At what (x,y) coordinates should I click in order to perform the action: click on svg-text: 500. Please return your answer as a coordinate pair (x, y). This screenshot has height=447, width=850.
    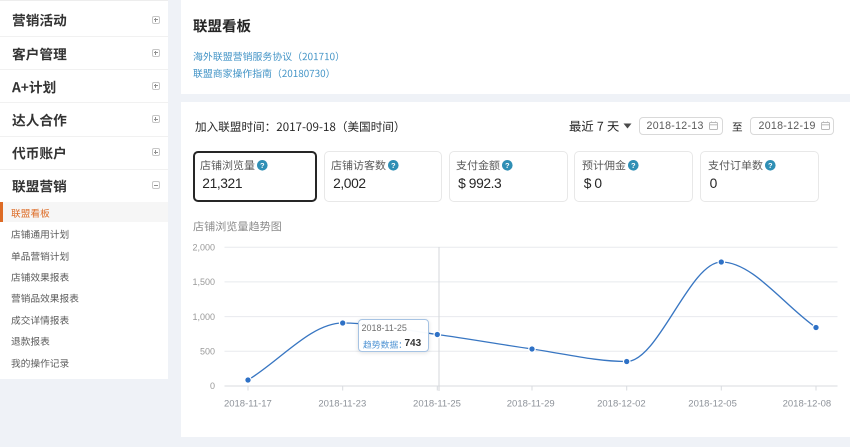
    Looking at the image, I should click on (206, 351).